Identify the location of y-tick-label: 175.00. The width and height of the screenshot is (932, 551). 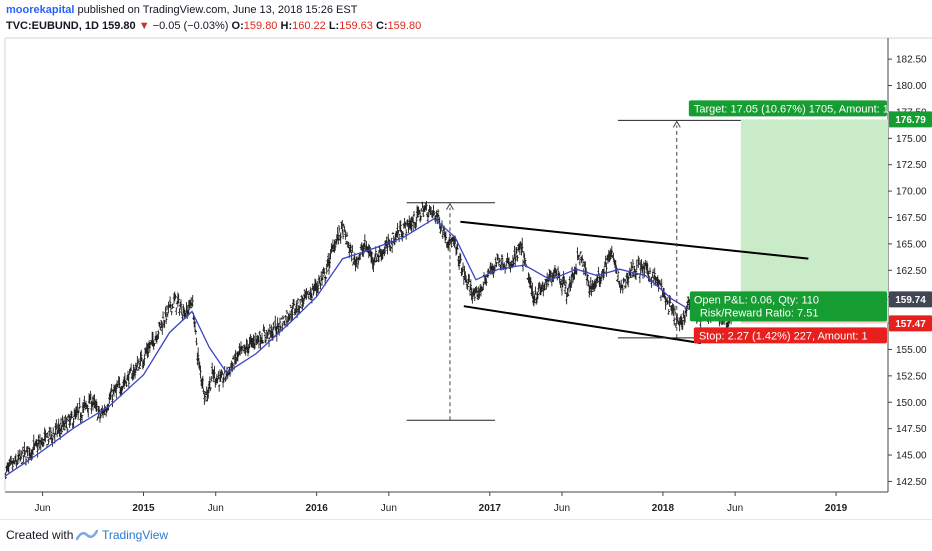
(911, 139).